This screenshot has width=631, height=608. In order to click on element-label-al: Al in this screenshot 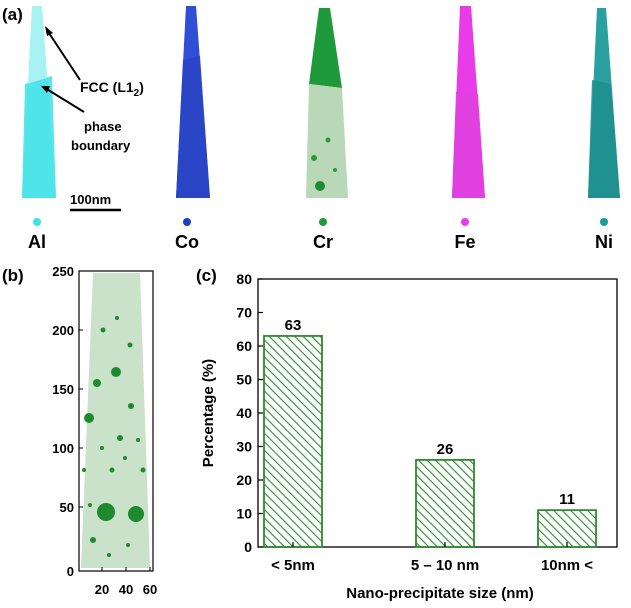, I will do `click(37, 242)`.